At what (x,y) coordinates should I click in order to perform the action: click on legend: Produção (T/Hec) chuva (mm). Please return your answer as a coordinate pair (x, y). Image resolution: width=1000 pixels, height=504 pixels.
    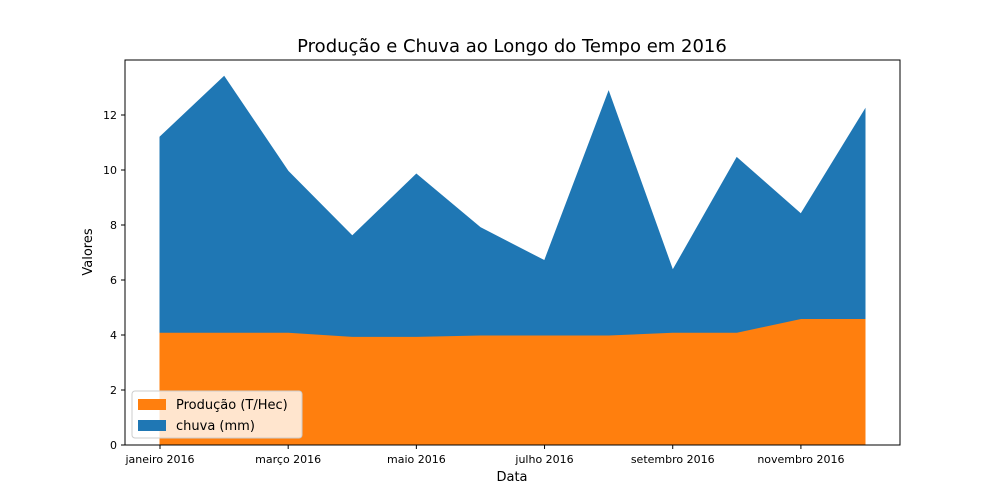
    Looking at the image, I should click on (217, 414).